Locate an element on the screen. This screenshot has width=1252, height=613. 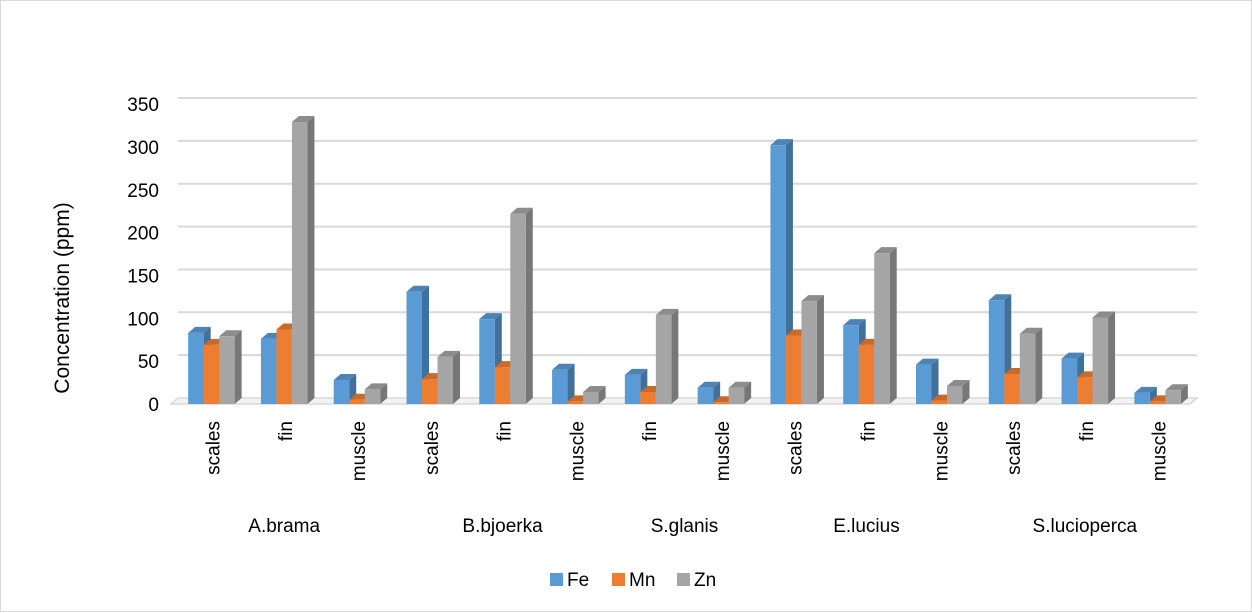
group-label: A.brama is located at coordinates (284, 526).